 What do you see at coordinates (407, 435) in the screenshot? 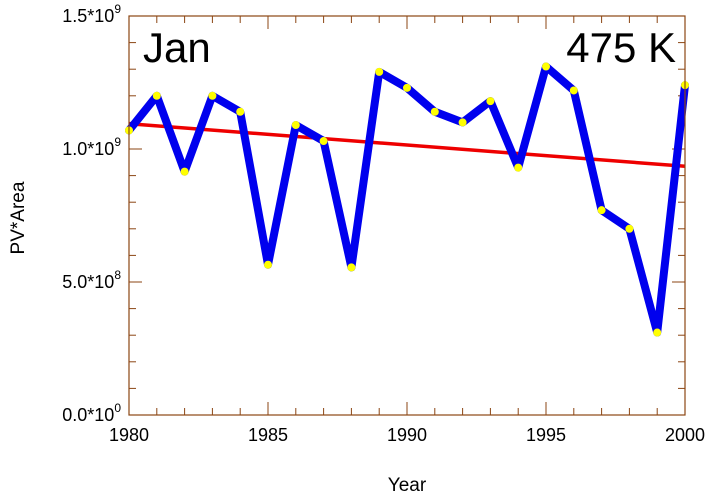
I see `x-tick-label: 1990` at bounding box center [407, 435].